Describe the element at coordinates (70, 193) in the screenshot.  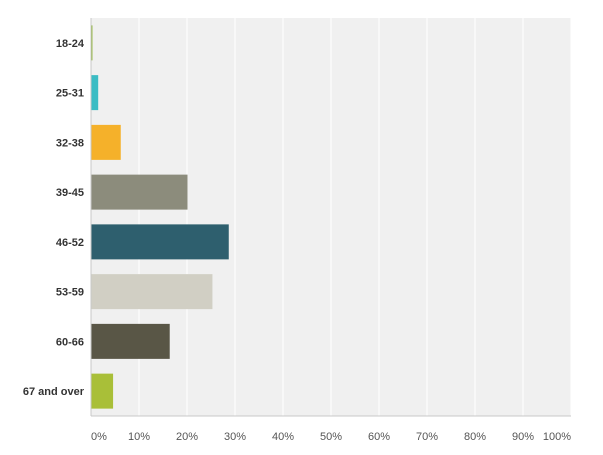
I see `category-label: 39-45` at that location.